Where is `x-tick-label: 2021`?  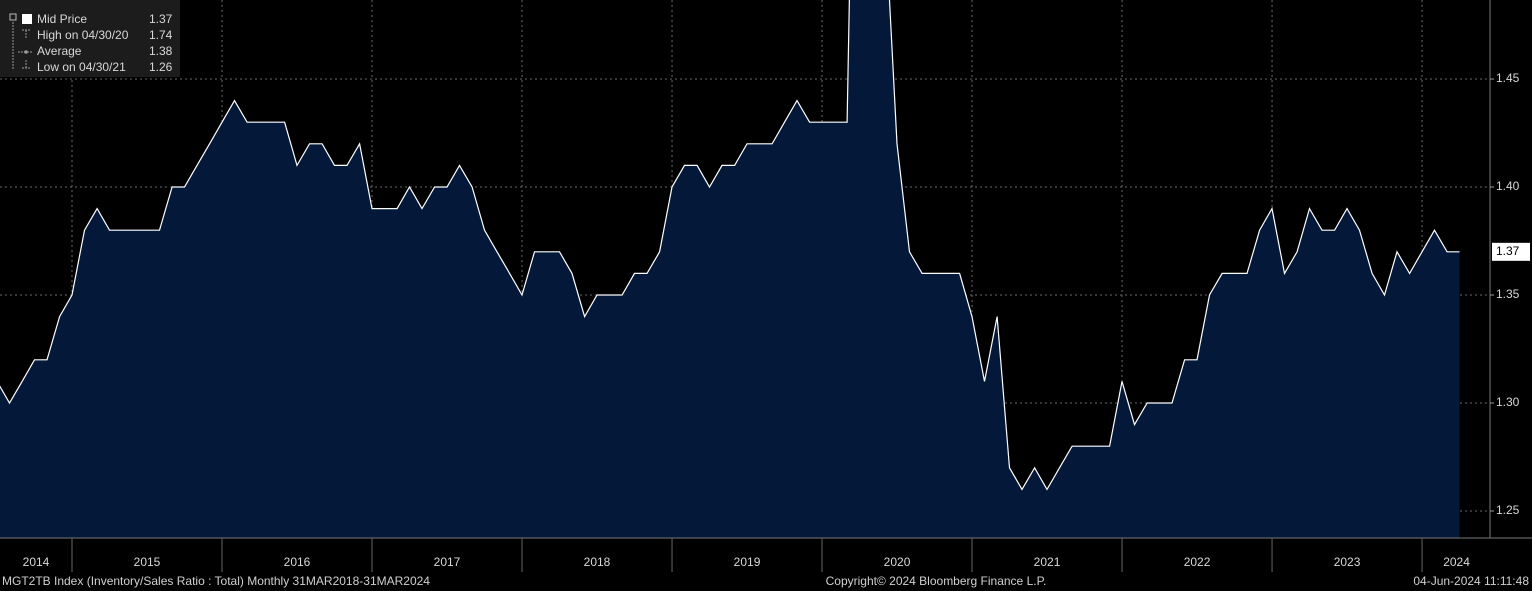 x-tick-label: 2021 is located at coordinates (1047, 562).